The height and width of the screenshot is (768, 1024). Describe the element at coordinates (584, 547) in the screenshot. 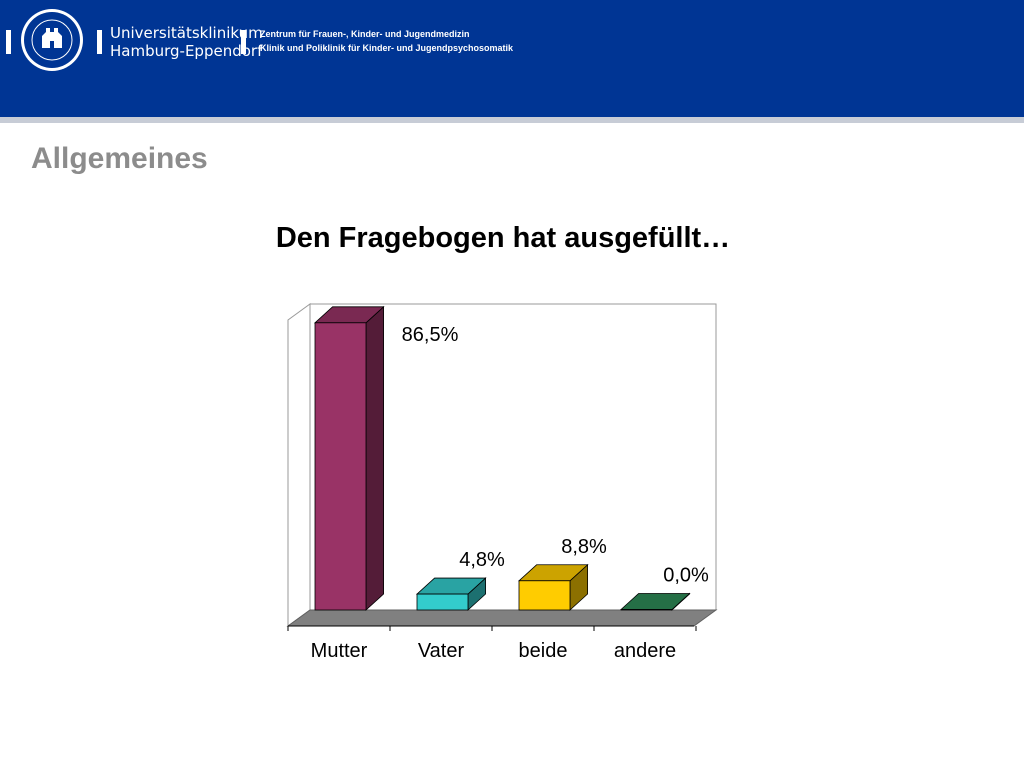

I see `data-label-beide: 8,8%` at that location.